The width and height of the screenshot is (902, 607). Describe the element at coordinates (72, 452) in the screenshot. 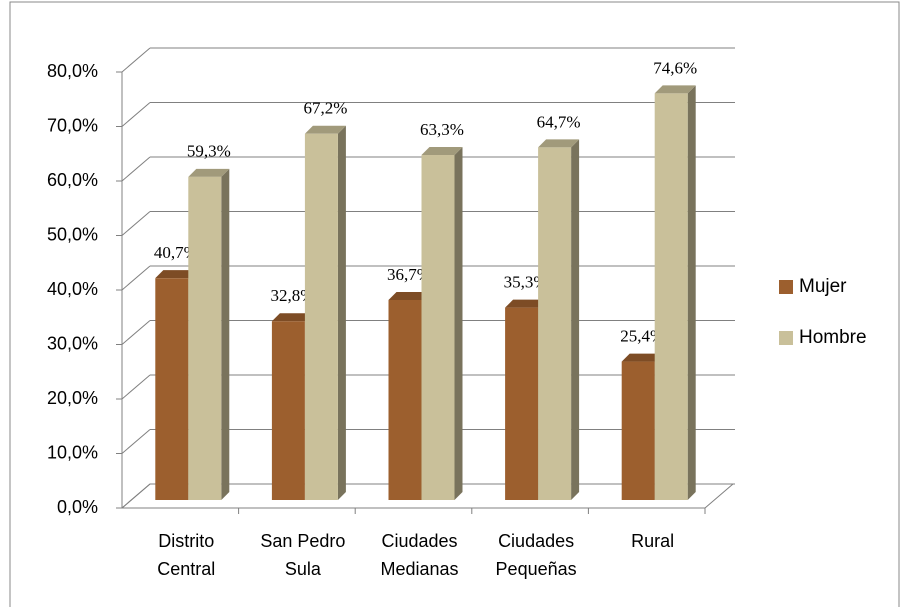

I see `y-tick-label: 10,0%` at that location.